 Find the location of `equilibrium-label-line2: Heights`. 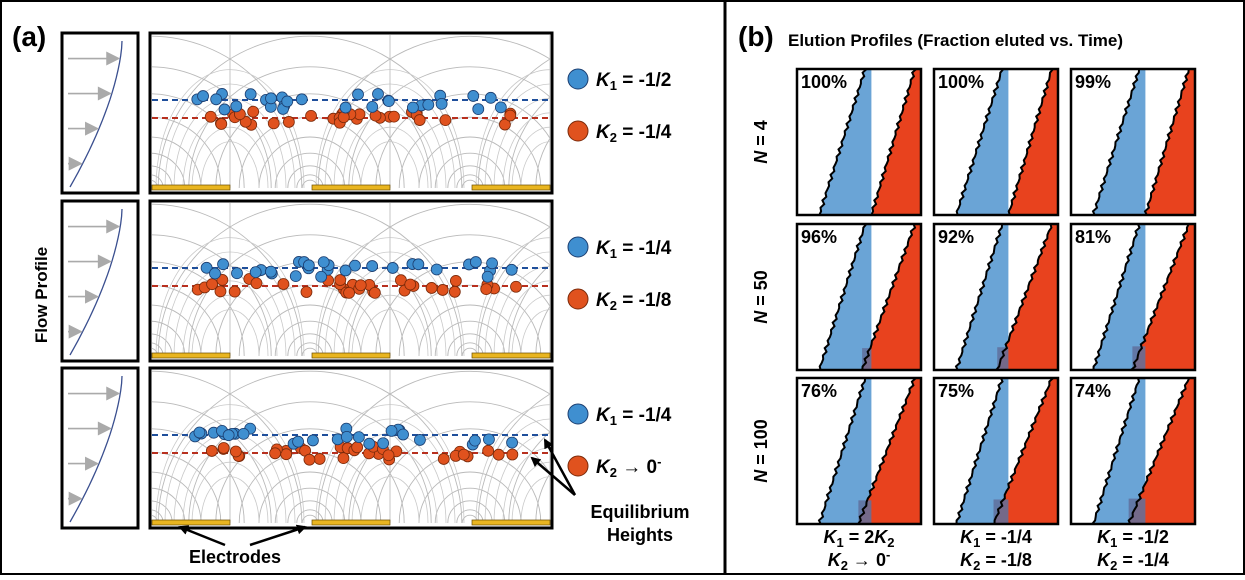

equilibrium-label-line2: Heights is located at coordinates (640, 535).